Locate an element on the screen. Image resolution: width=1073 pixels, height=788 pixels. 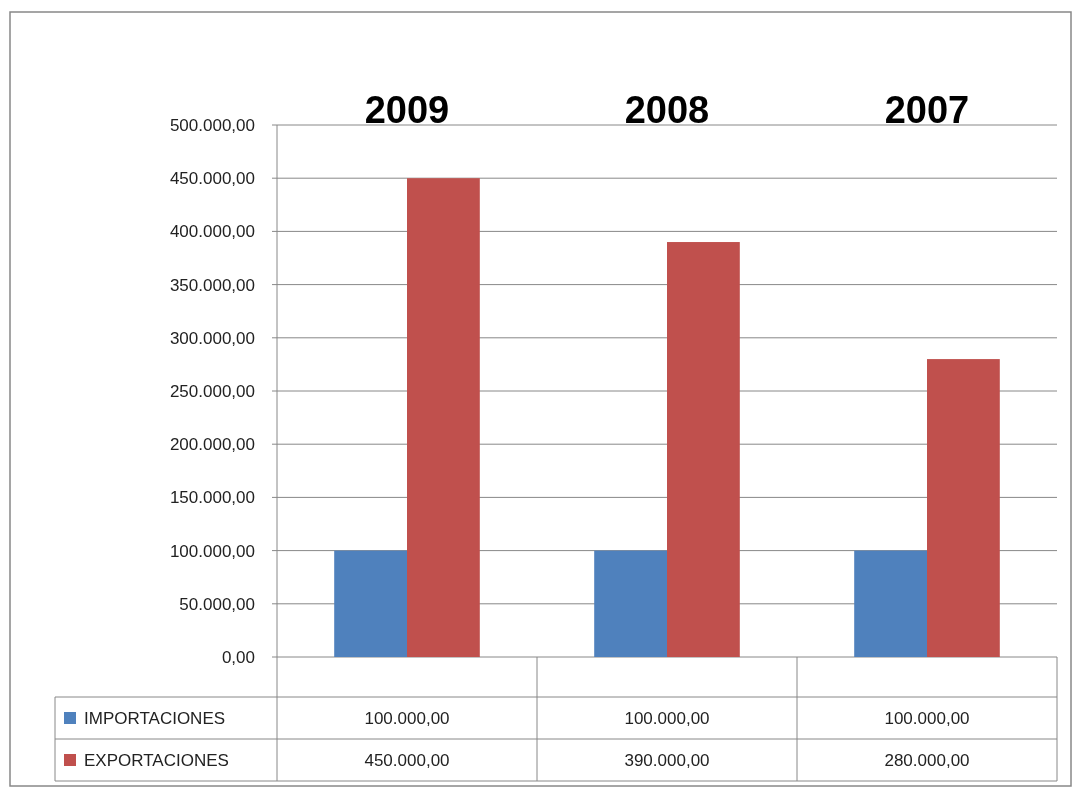
x-tick-label: 2007 is located at coordinates (927, 110).